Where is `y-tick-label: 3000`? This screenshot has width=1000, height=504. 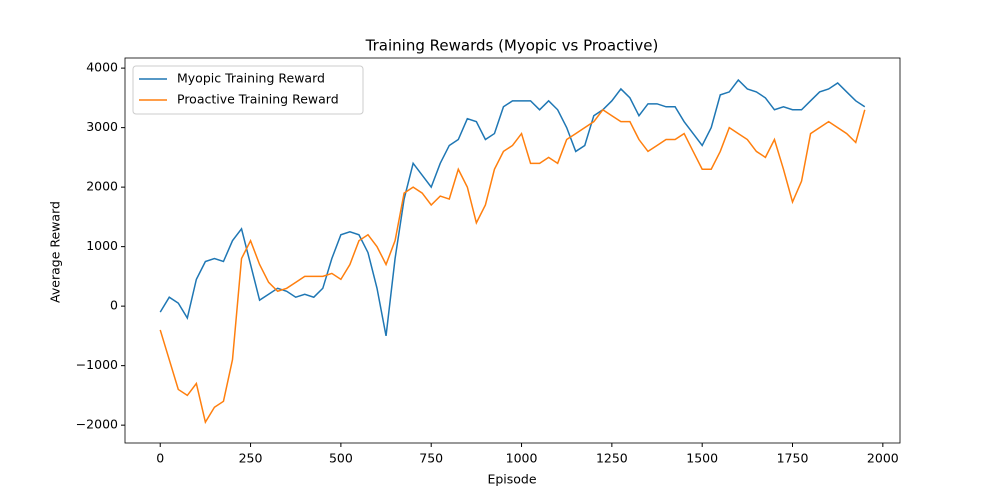
y-tick-label: 3000 is located at coordinates (102, 126).